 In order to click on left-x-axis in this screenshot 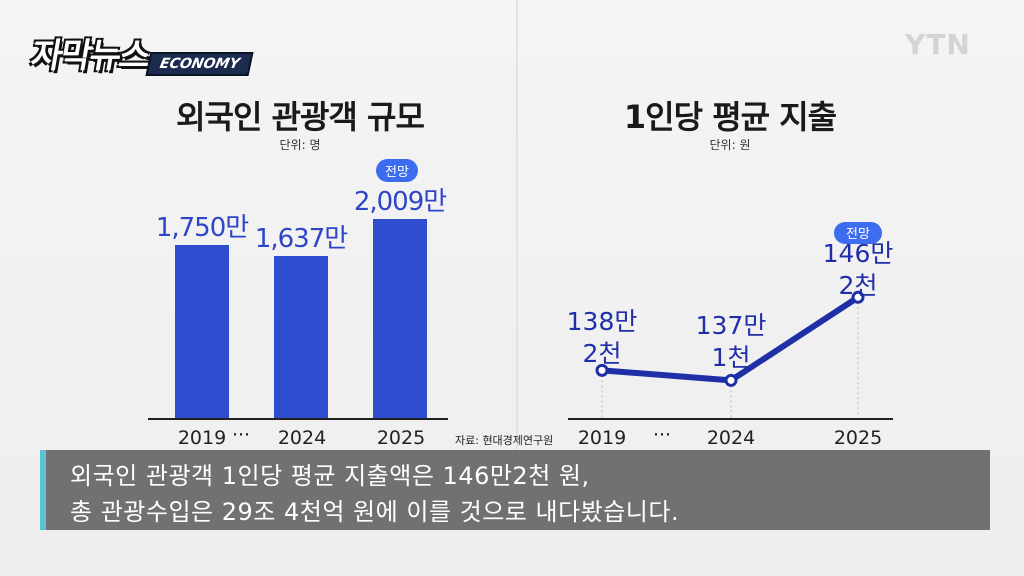, I will do `click(298, 419)`.